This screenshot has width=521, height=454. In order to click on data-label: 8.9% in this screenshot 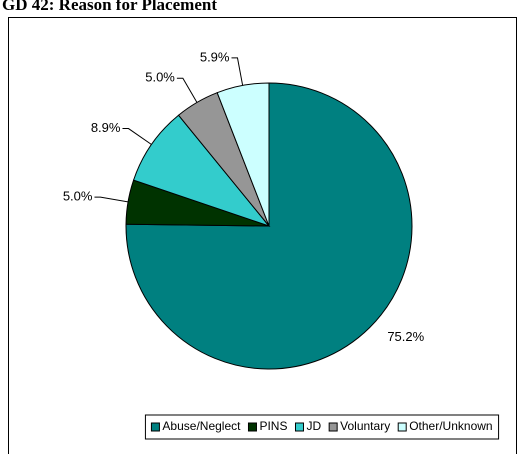, I will do `click(106, 127)`.